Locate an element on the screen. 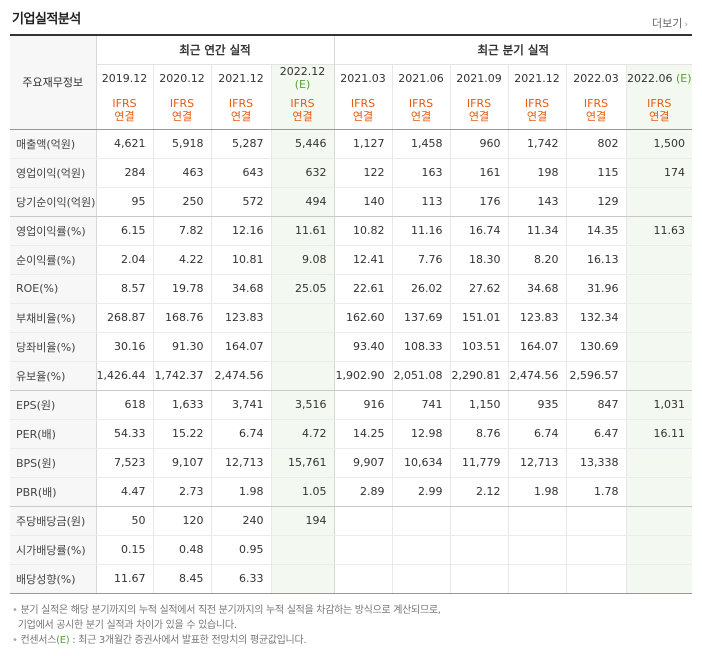  table-cell: 25.05 is located at coordinates (302, 289).